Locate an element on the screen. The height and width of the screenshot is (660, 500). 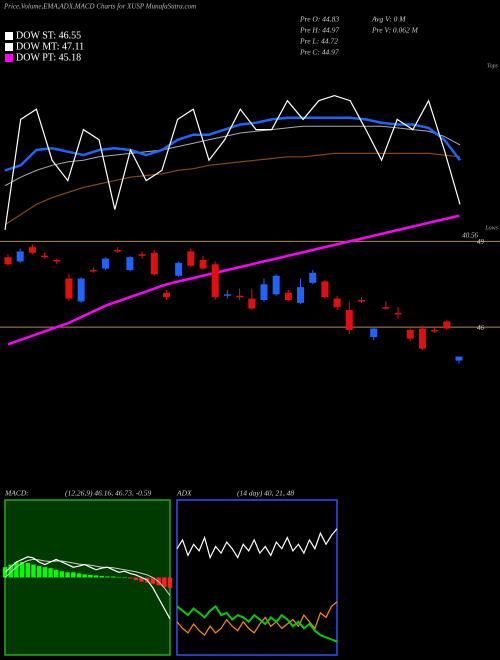
panel-subtitle: (12,26,9) 46.16, 46.73, -0.59 is located at coordinates (108, 493).